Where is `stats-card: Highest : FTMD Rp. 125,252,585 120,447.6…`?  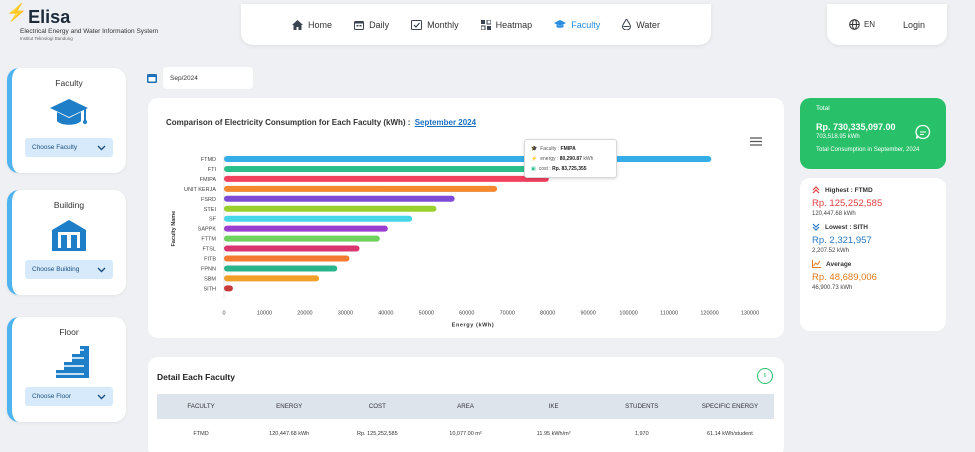
stats-card: Highest : FTMD Rp. 125,252,585 120,447.6… is located at coordinates (873, 254).